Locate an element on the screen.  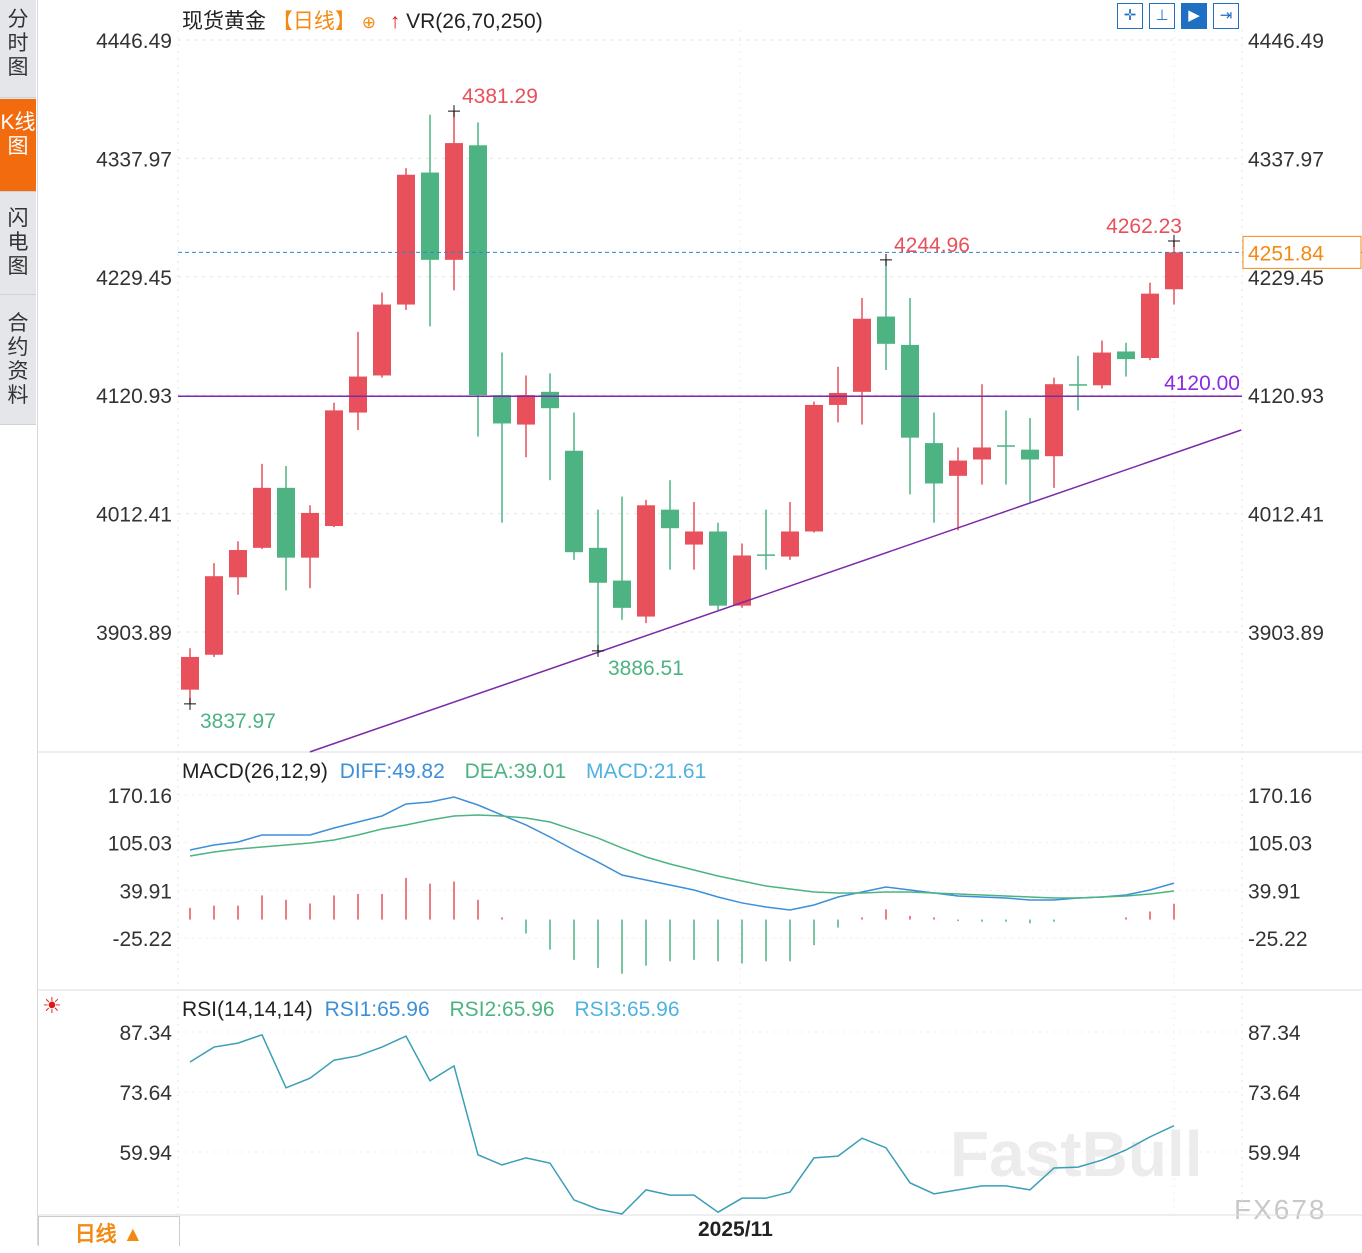
rsi3-value: RSI3:65.96 is located at coordinates (627, 1009).